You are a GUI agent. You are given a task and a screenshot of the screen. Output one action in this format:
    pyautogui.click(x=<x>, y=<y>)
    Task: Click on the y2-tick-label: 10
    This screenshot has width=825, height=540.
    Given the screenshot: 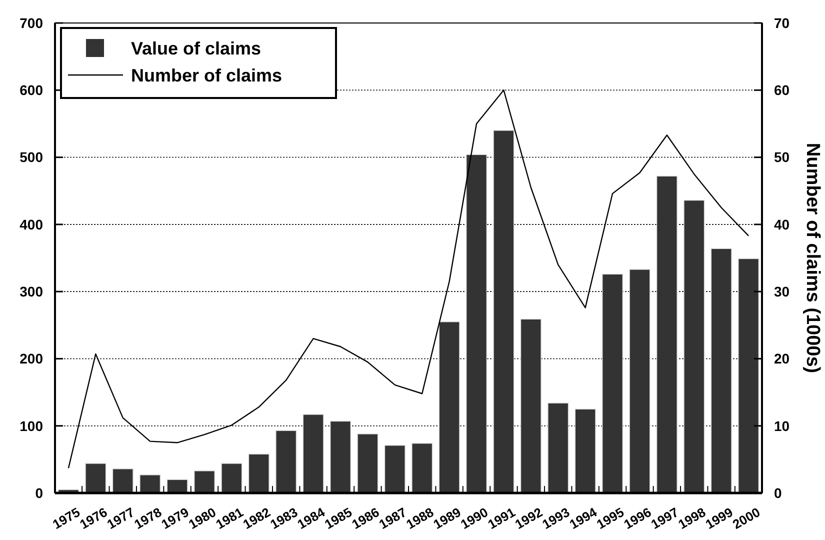 What is the action you would take?
    pyautogui.click(x=782, y=426)
    